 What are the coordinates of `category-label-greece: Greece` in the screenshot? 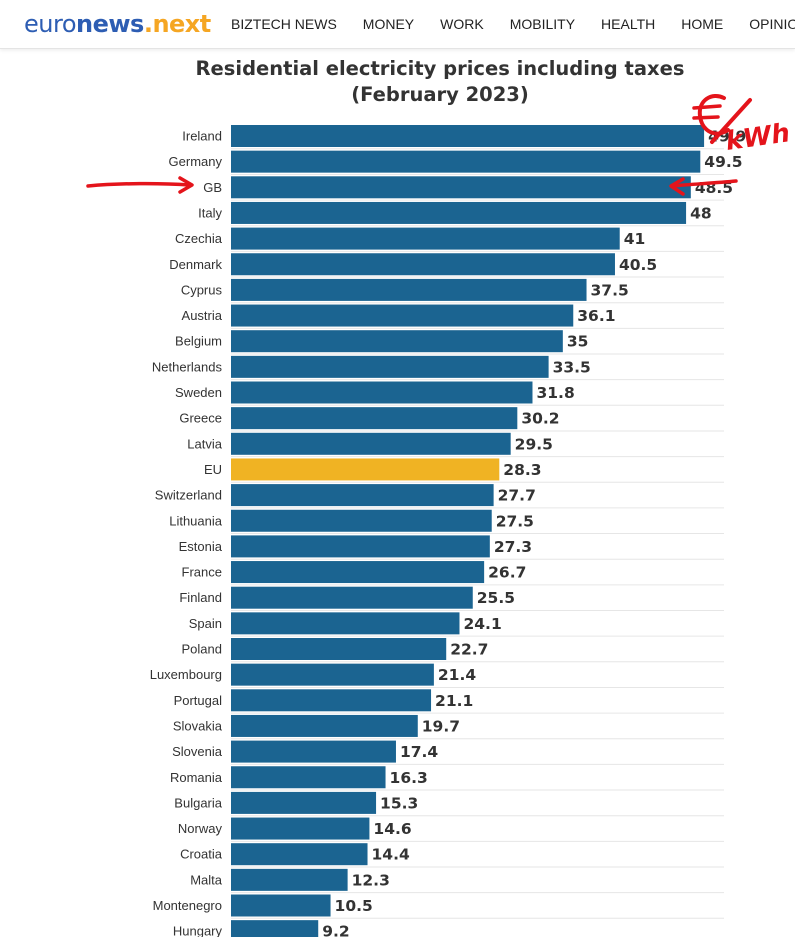 It's located at (200, 418).